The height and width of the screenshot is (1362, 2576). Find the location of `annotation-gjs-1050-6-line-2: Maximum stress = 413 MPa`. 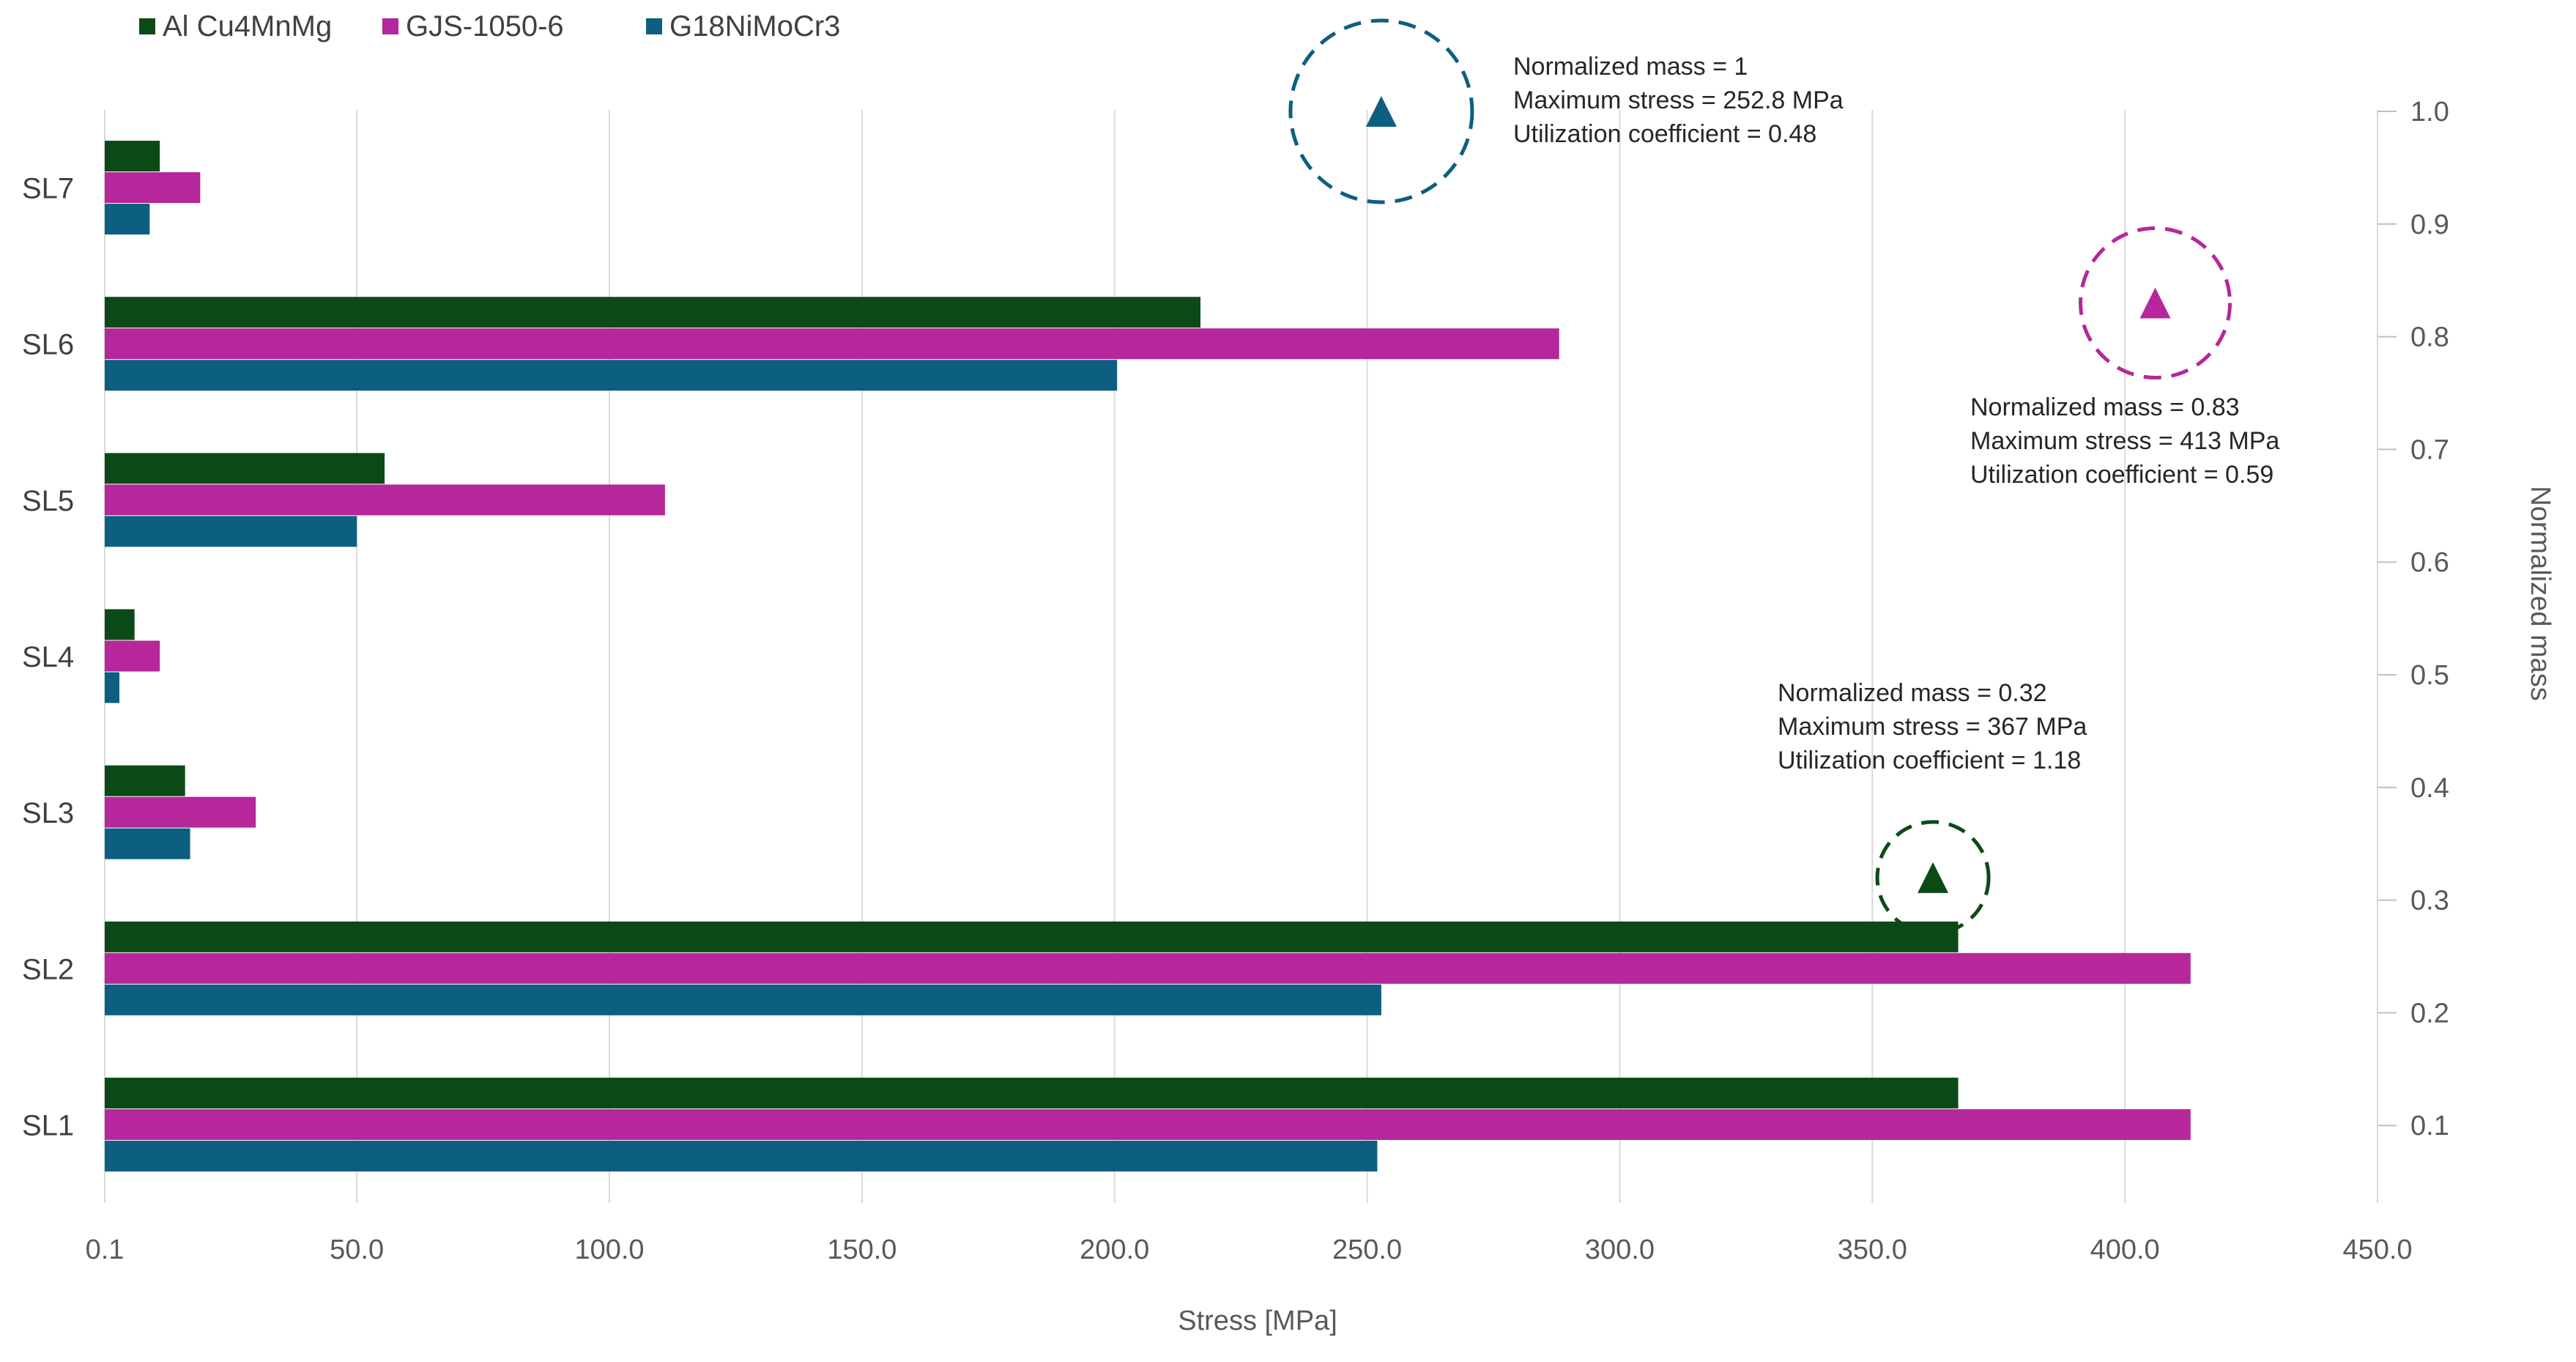

annotation-gjs-1050-6-line-2: Maximum stress = 413 MPa is located at coordinates (2124, 441).